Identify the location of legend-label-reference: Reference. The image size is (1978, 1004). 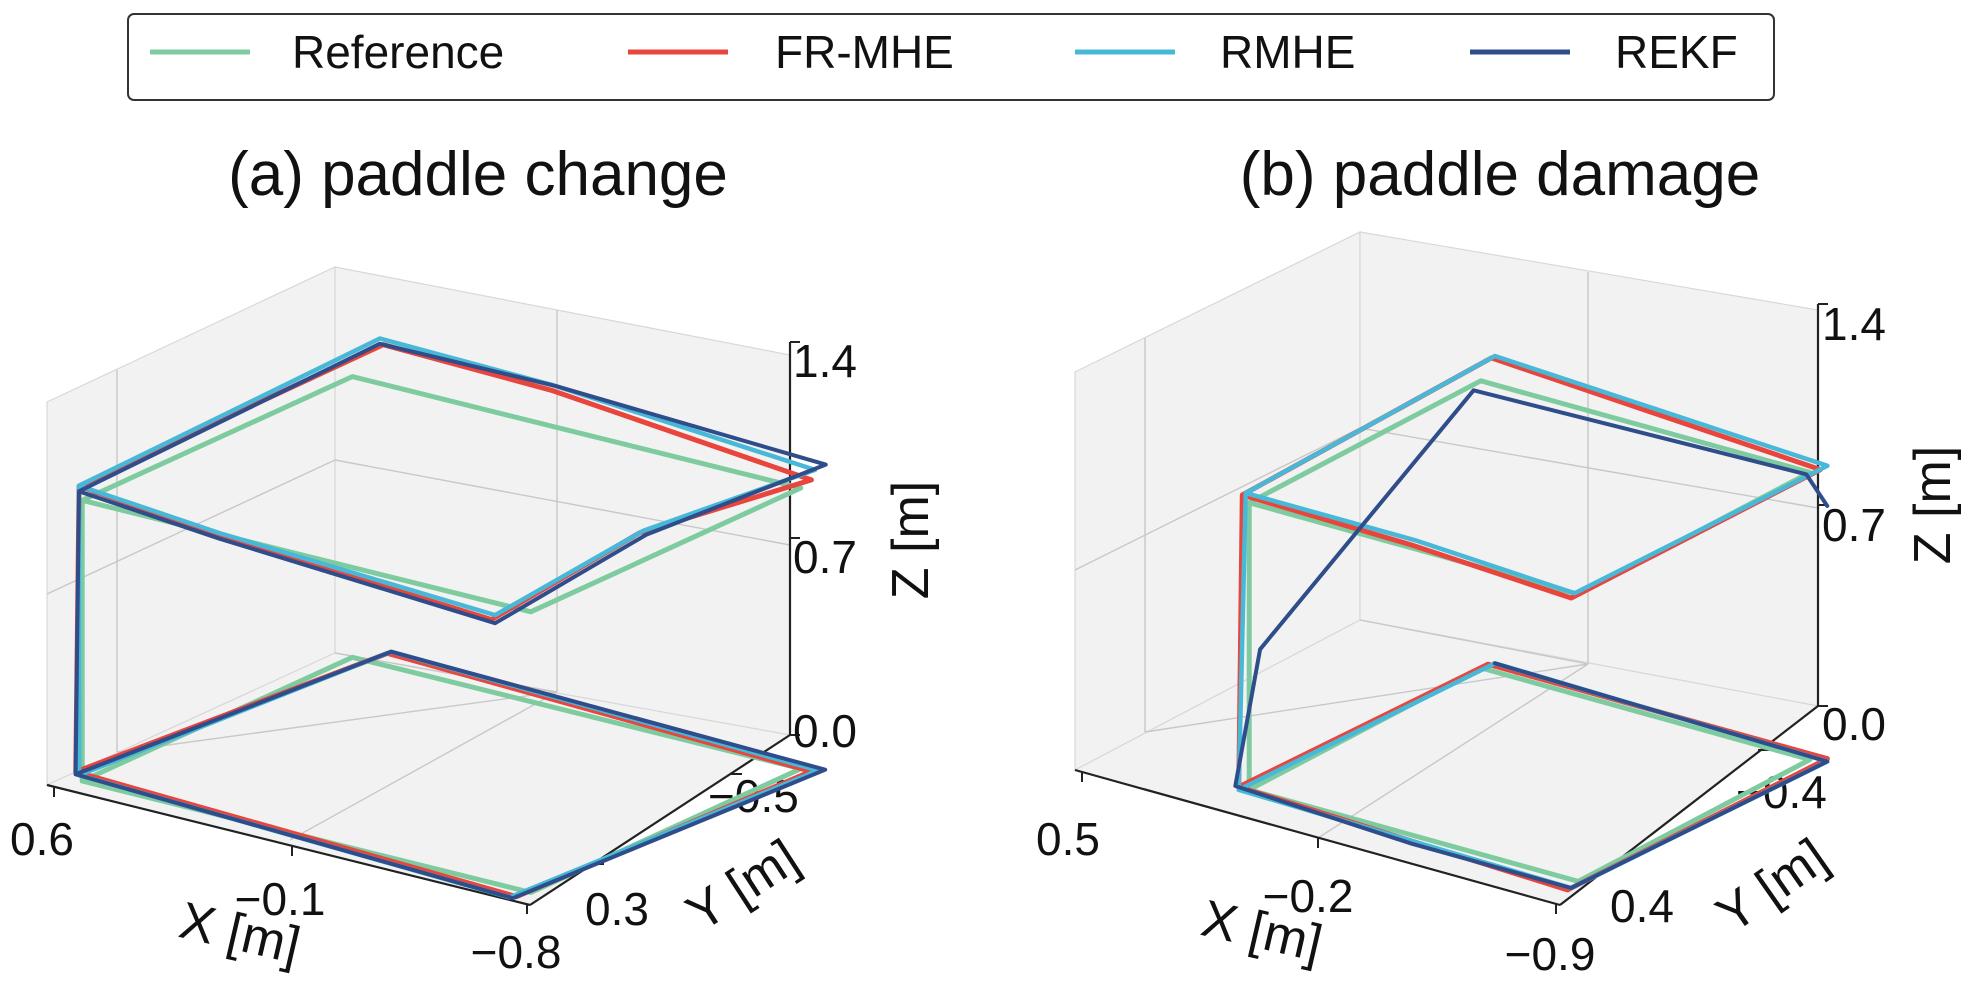
(398, 52).